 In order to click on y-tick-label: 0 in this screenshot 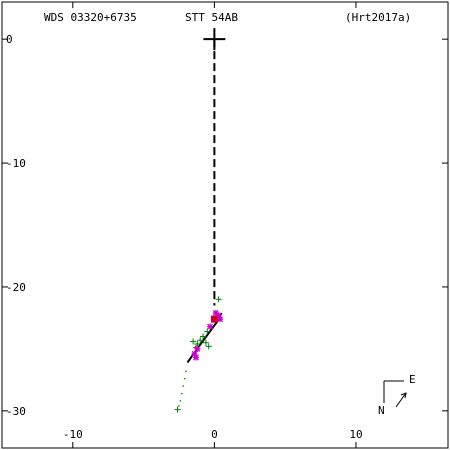, I will do `click(9, 39)`.